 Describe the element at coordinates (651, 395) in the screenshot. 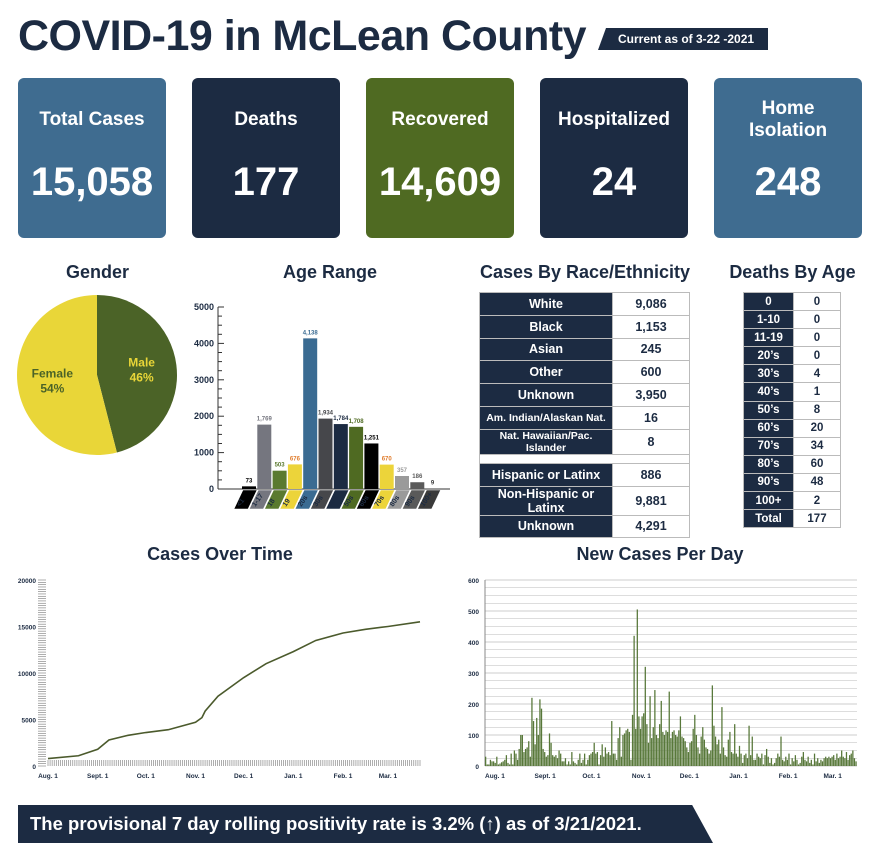

I see `row-value: 3,950` at that location.